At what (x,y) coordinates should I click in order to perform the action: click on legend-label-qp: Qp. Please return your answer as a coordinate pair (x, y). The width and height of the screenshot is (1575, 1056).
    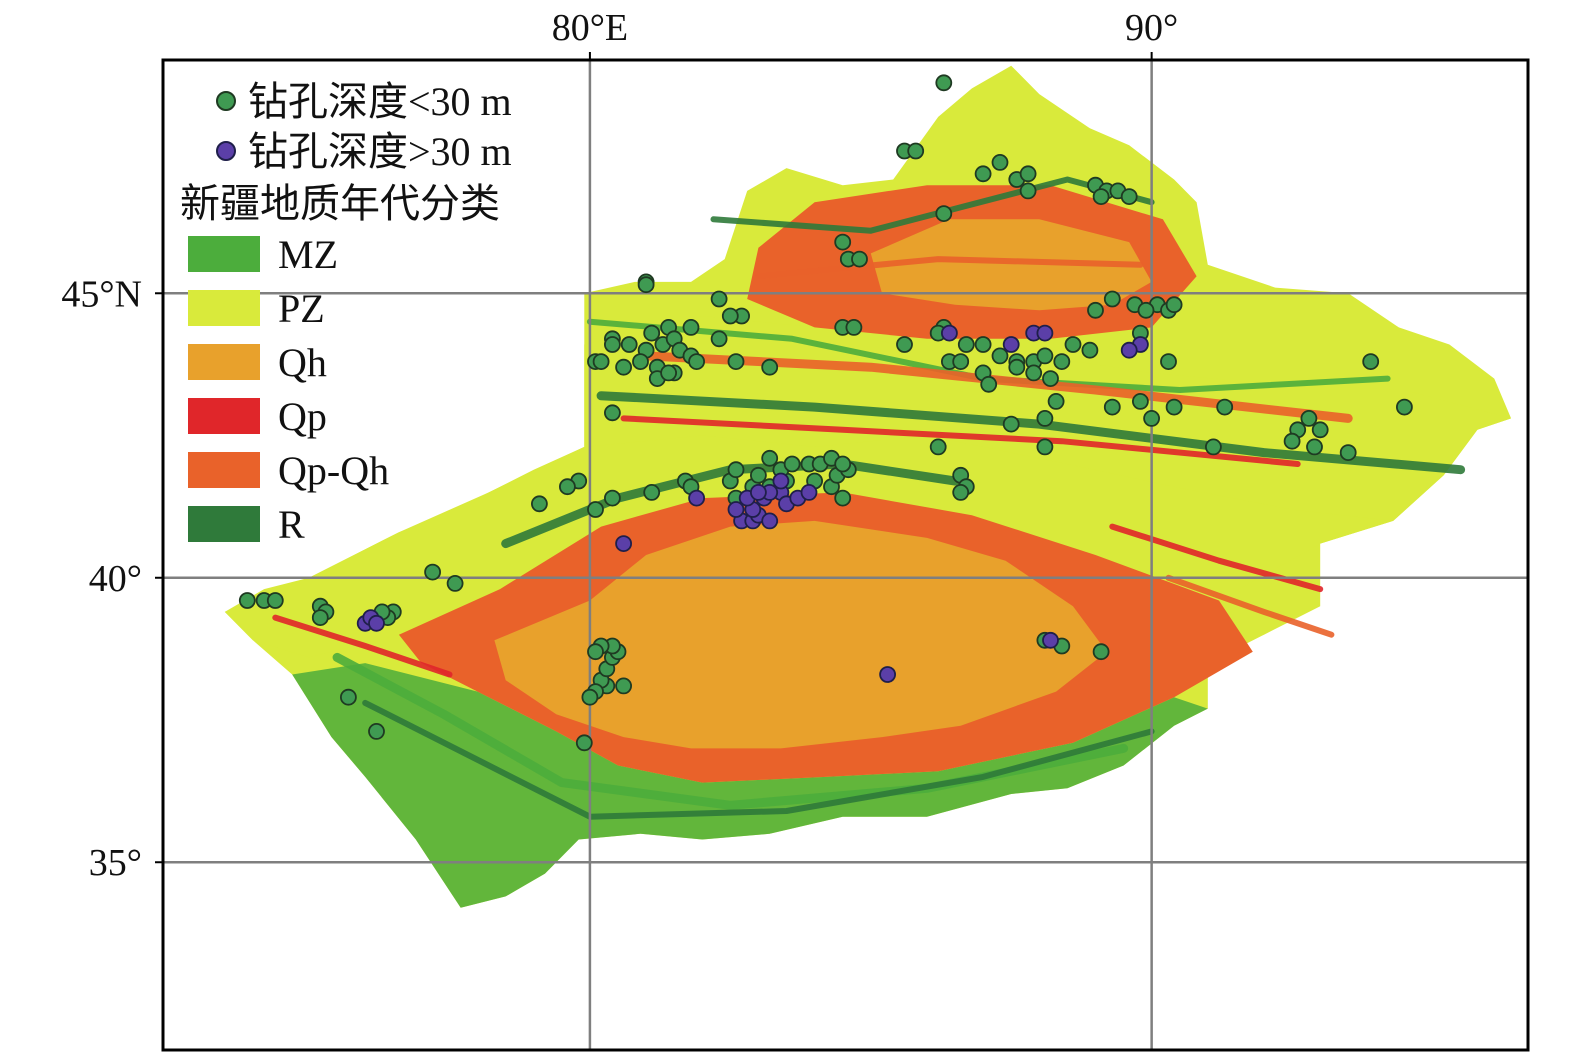
    Looking at the image, I should click on (302, 416).